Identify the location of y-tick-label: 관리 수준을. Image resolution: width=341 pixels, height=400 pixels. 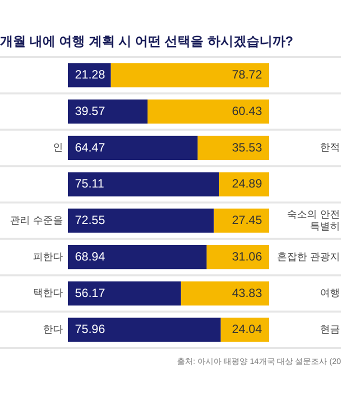
(36, 220).